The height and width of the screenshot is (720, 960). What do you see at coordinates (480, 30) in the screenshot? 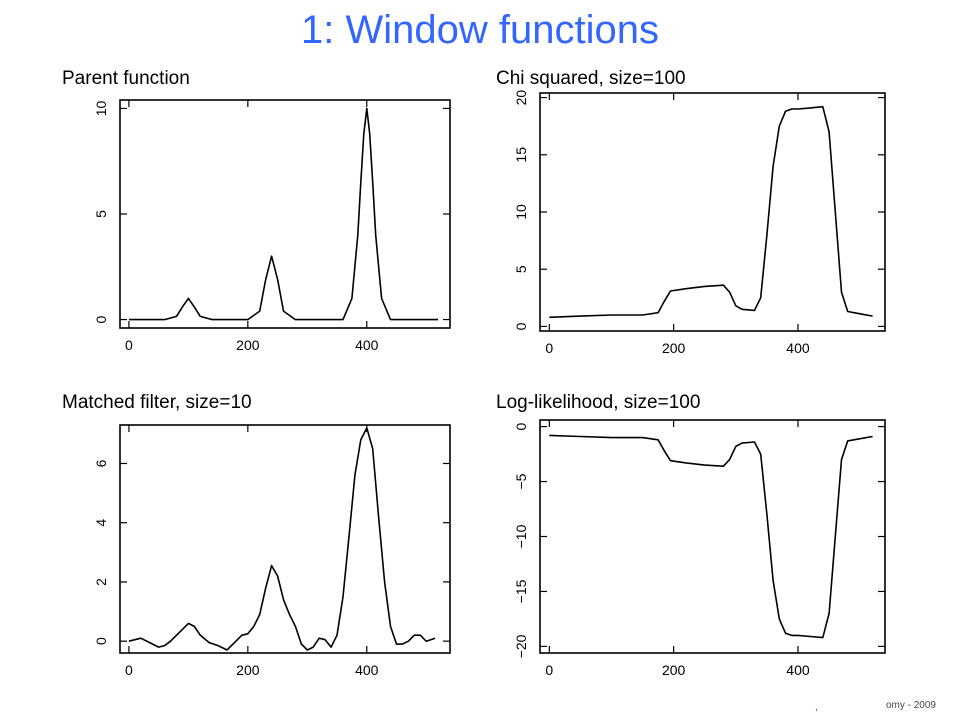
I see `slide-title: 1: Window functions` at bounding box center [480, 30].